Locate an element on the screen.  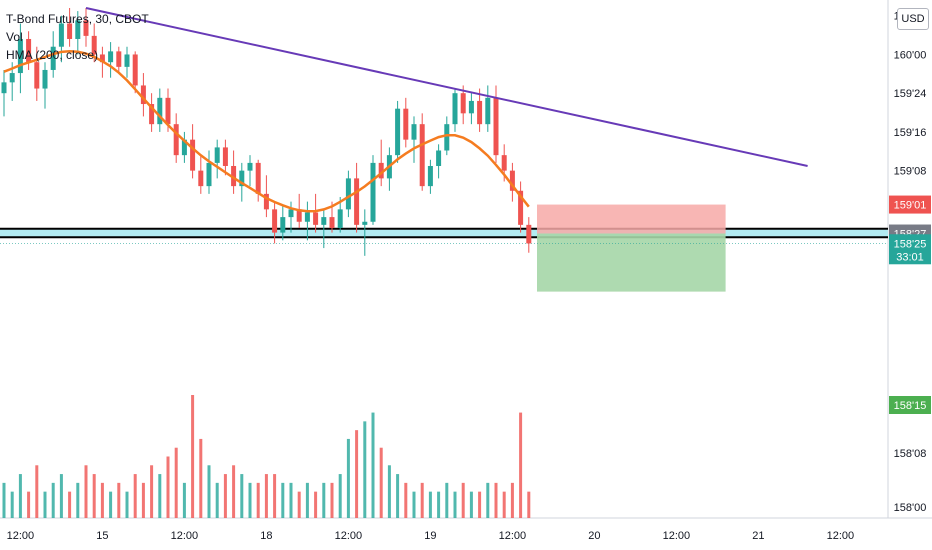
legend-hma: HMA (200, close) is located at coordinates (52, 55).